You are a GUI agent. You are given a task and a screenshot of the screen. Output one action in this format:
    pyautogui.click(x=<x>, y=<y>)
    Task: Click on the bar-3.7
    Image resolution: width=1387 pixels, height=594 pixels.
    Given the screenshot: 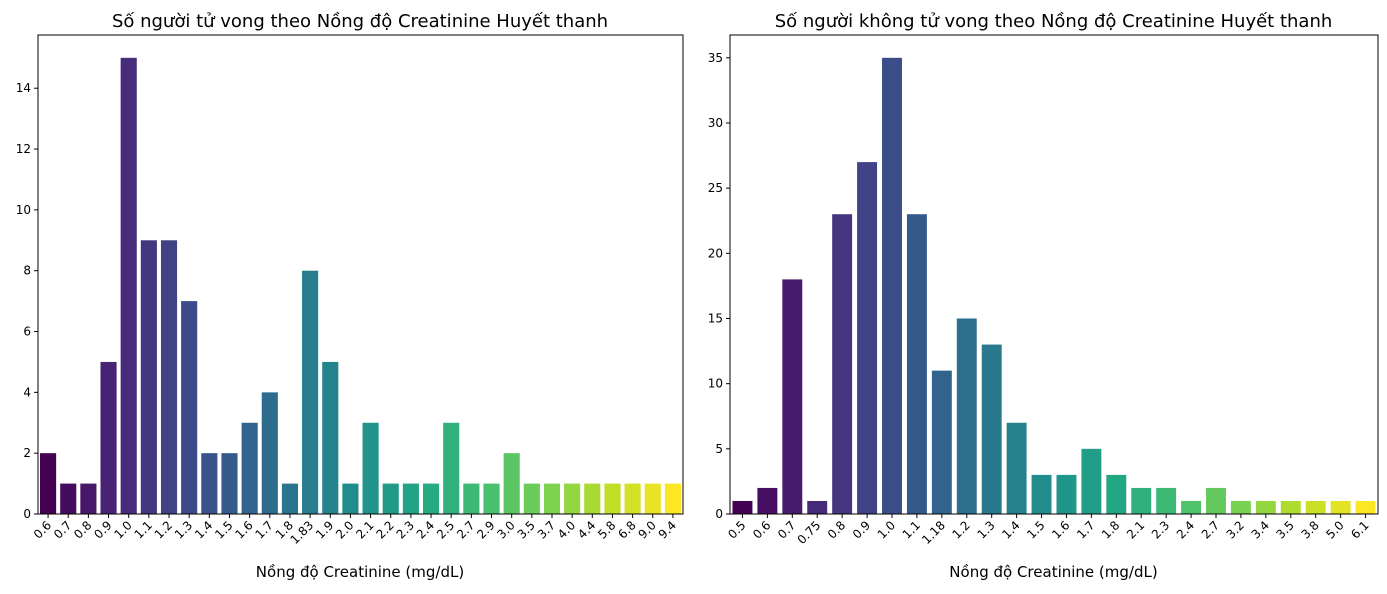 What is the action you would take?
    pyautogui.click(x=552, y=498)
    